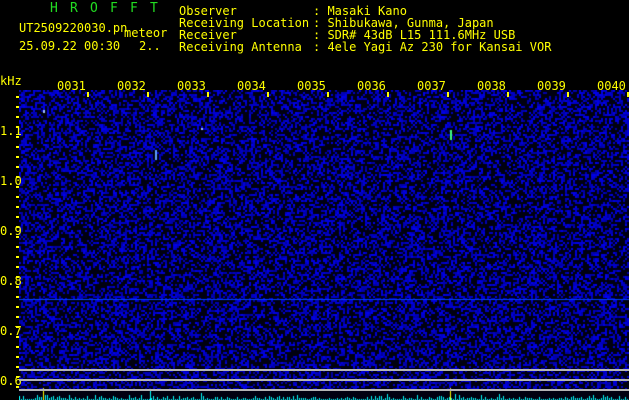 This screenshot has width=629, height=400. Describe the element at coordinates (11, 331) in the screenshot. I see `y-tick-label: 0.7` at that location.